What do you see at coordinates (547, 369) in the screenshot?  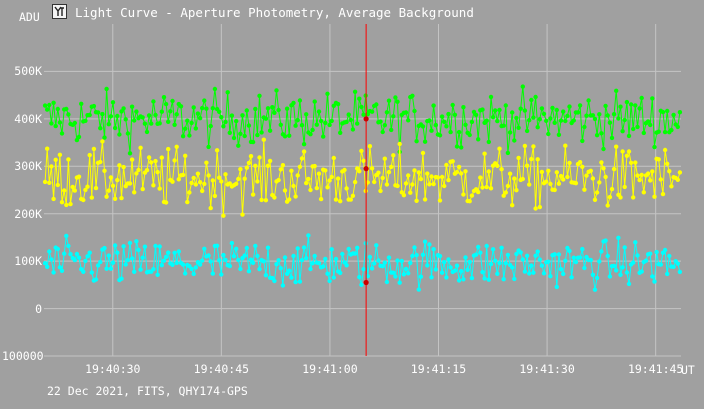 I see `x-tick-label: 19:41:30` at bounding box center [547, 369].